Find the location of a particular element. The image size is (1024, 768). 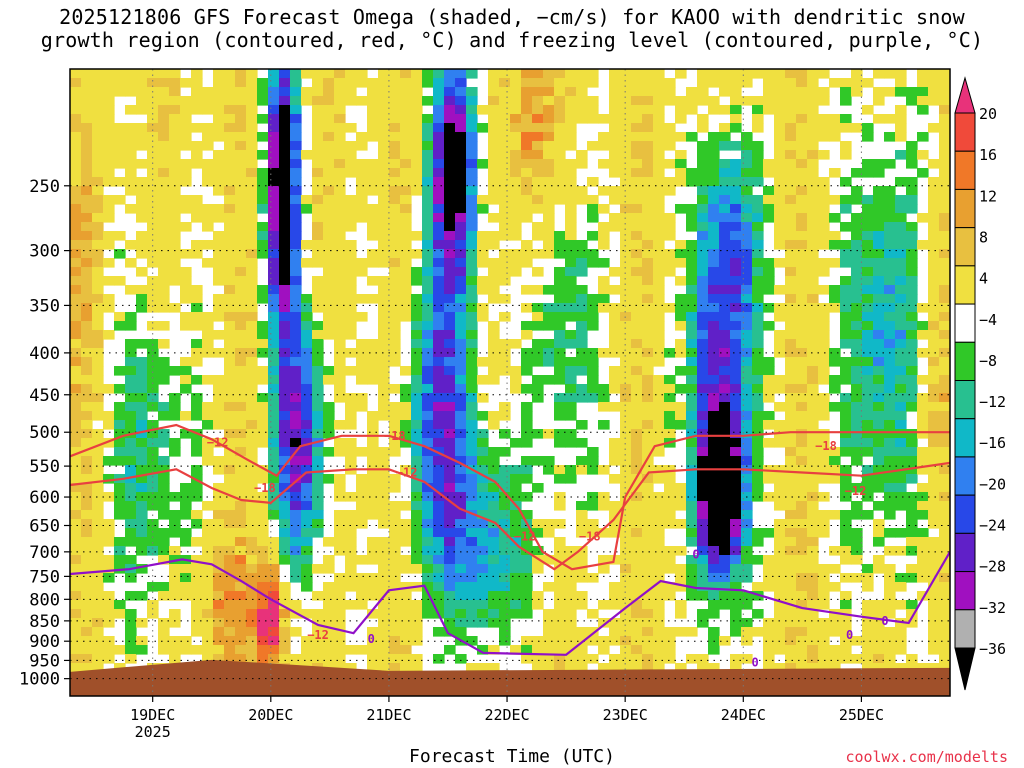

freezing-level-contour is located at coordinates (510, 603).